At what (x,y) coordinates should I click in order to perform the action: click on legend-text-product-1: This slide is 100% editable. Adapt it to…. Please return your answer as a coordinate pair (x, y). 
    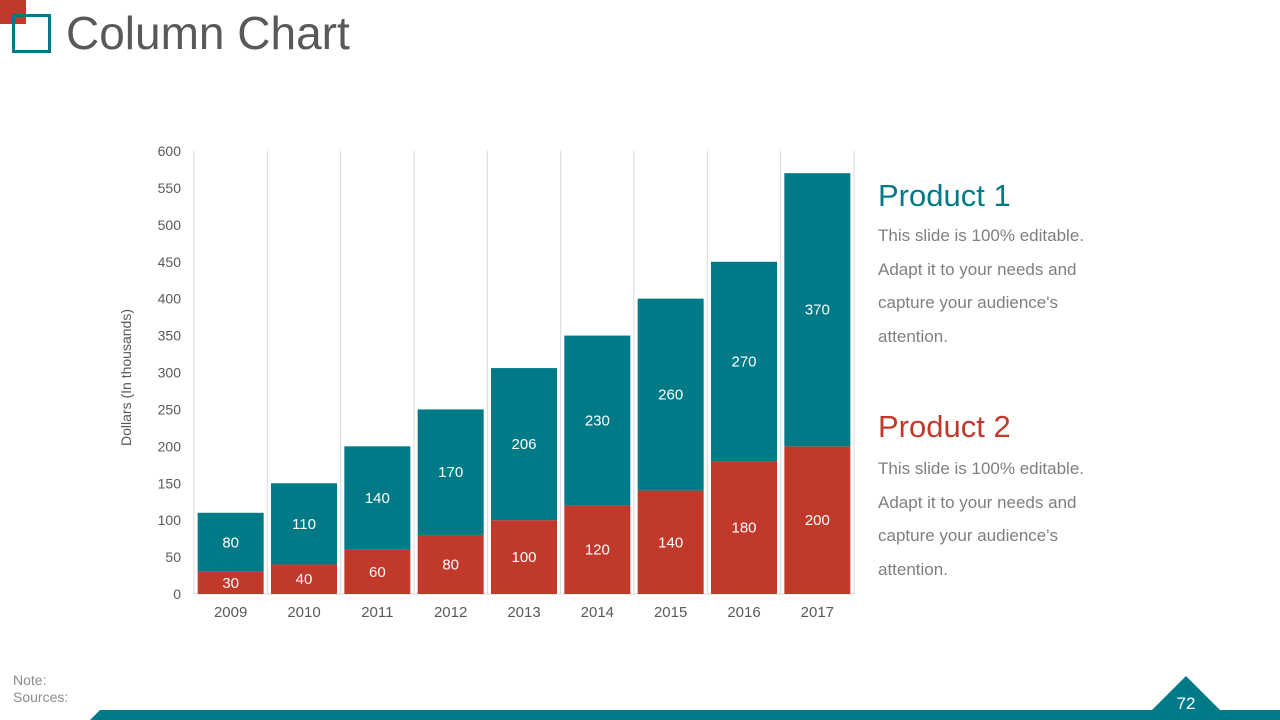
    Looking at the image, I should click on (998, 286).